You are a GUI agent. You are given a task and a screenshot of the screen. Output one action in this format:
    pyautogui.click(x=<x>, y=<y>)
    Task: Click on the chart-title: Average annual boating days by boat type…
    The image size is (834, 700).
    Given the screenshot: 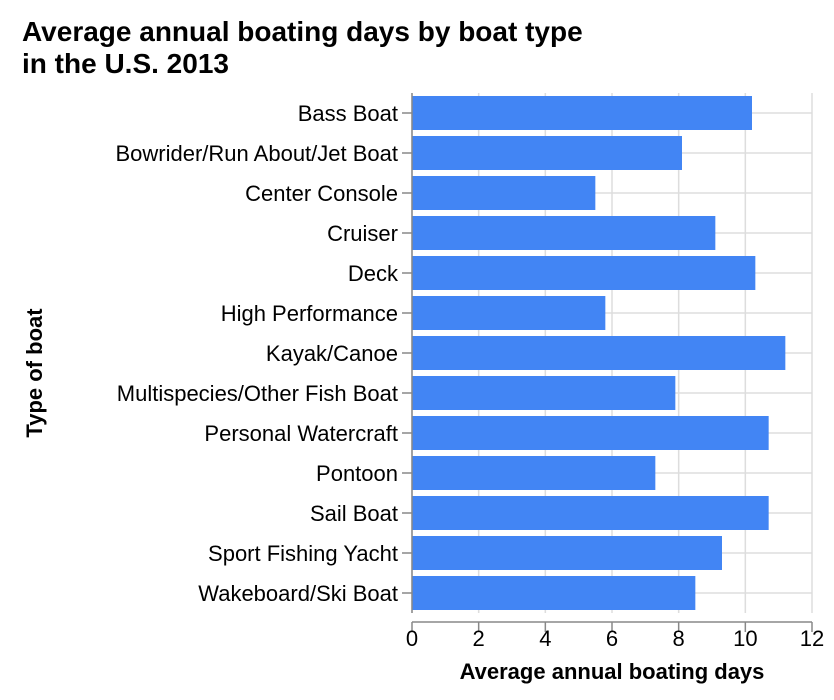 What is the action you would take?
    pyautogui.click(x=402, y=48)
    